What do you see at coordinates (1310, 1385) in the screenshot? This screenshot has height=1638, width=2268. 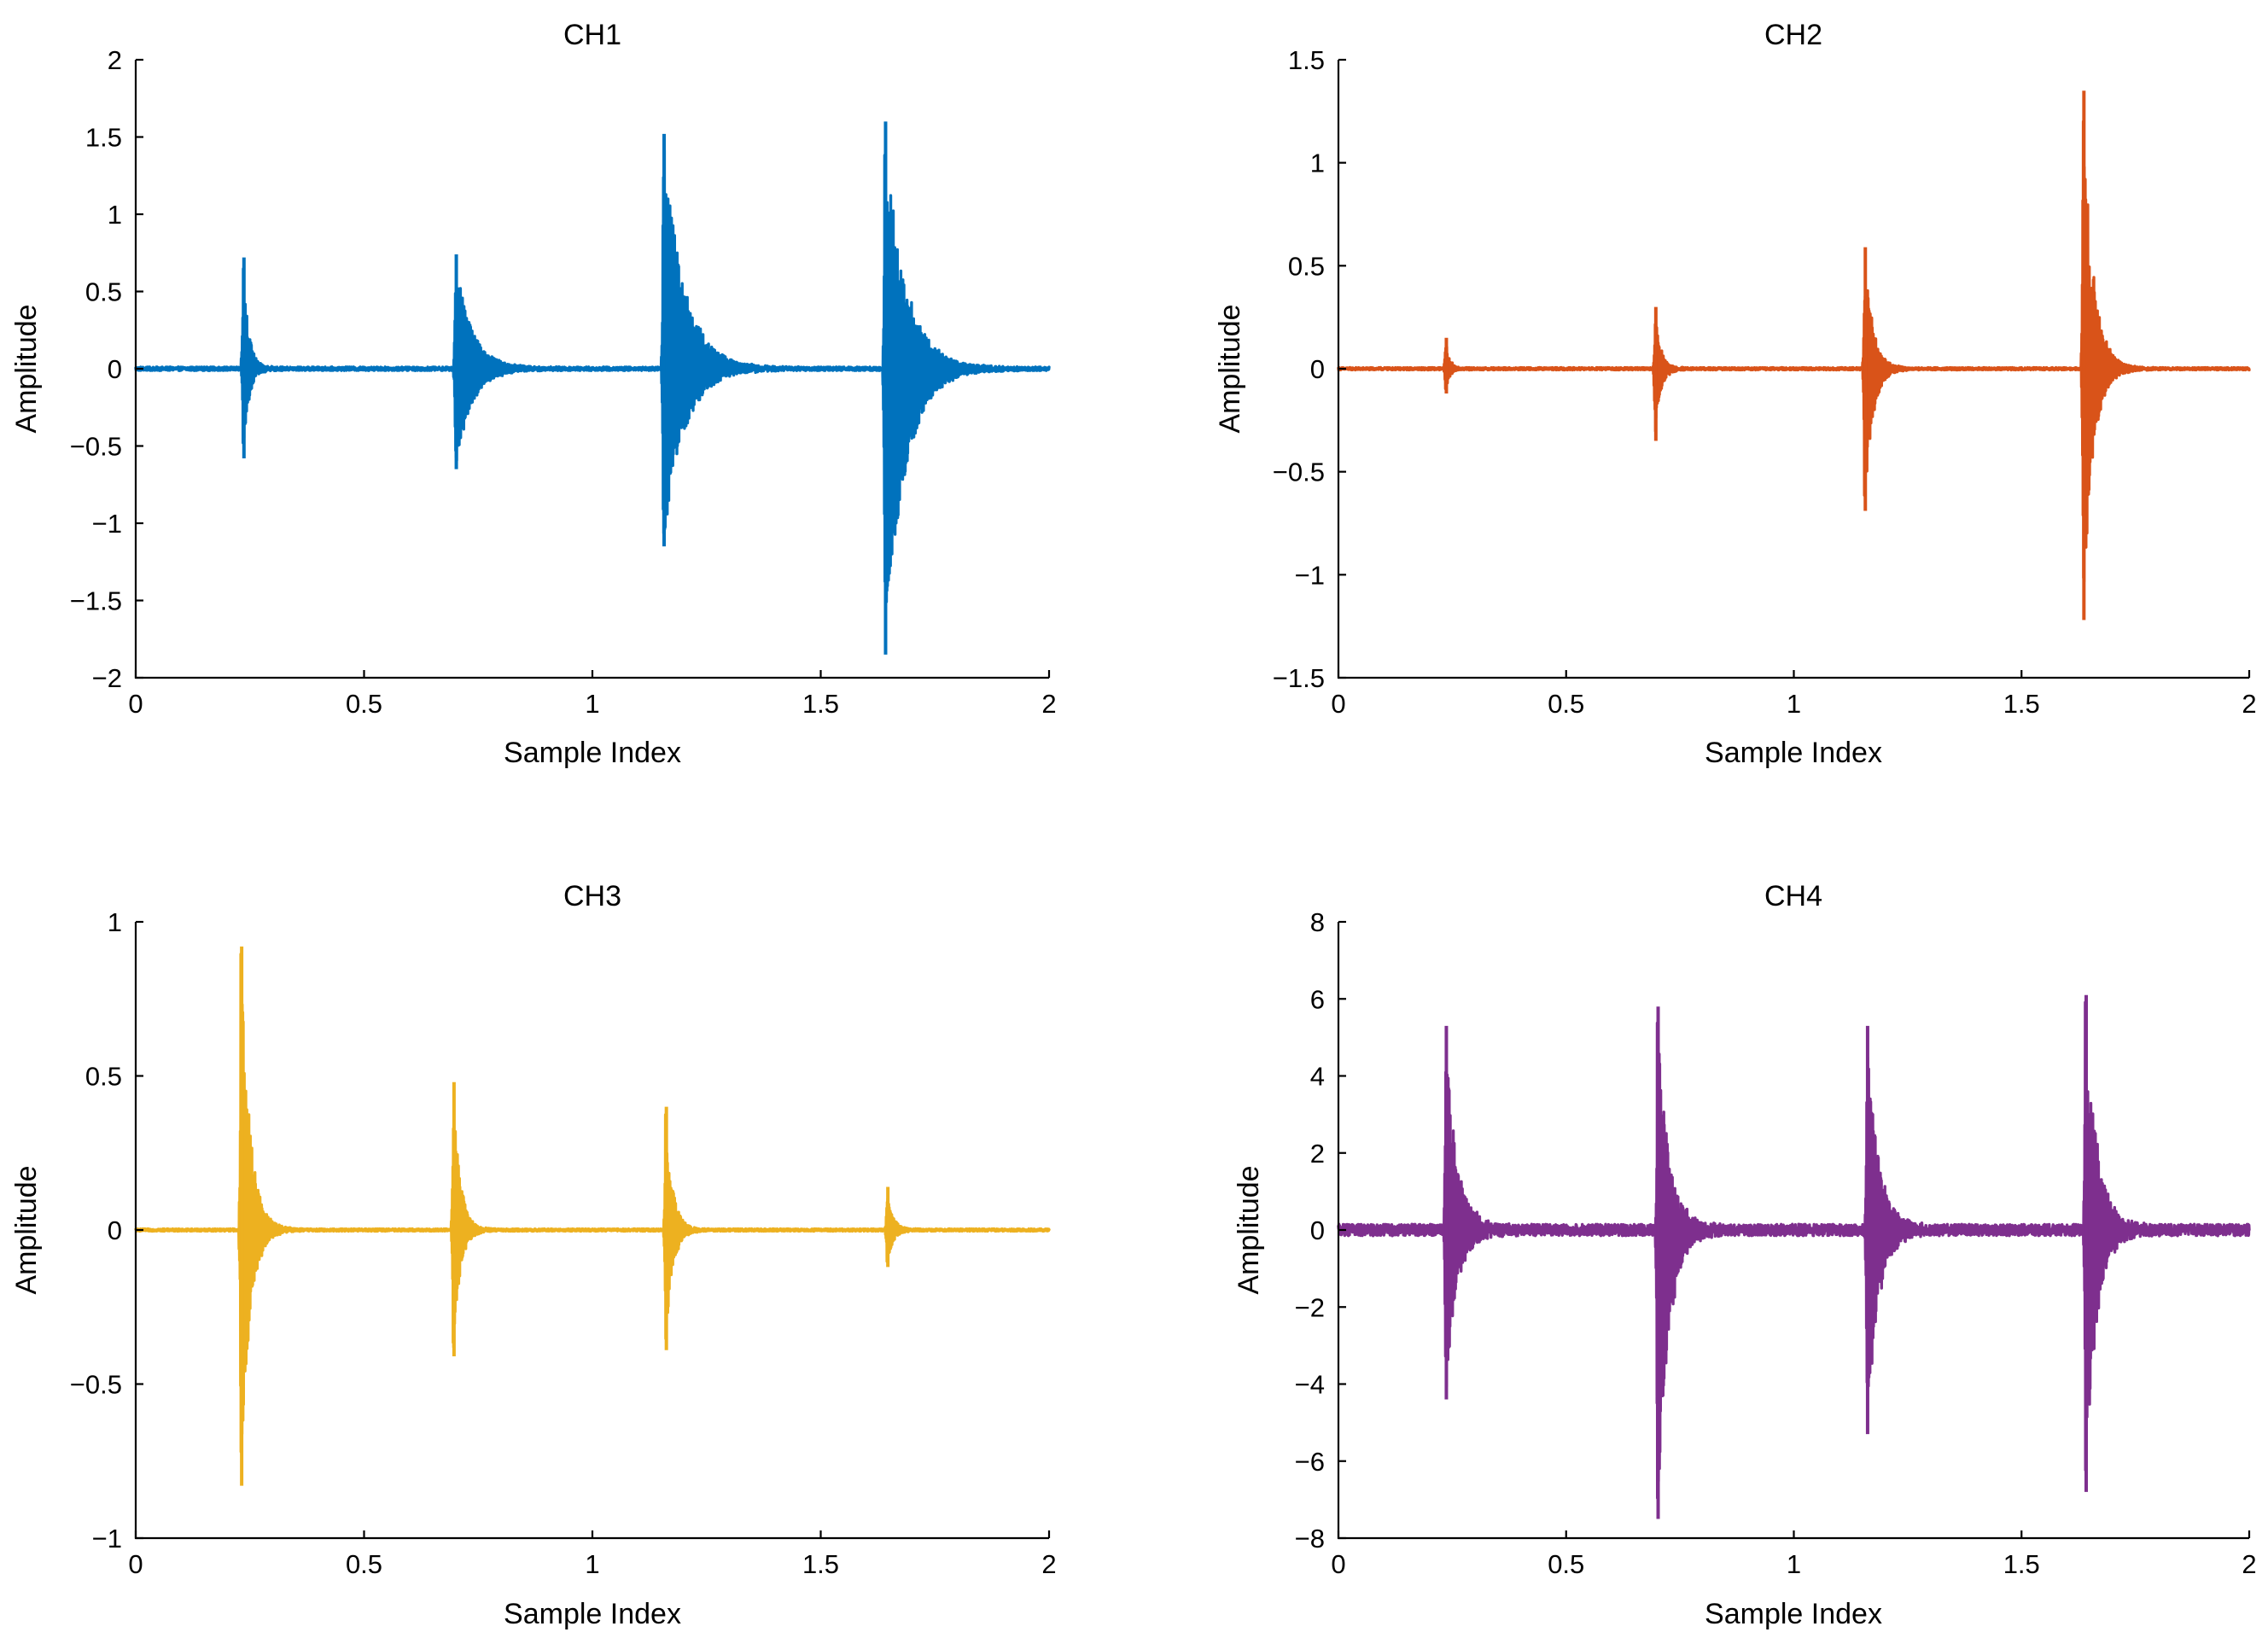 I see `y-tick-label: −4` at bounding box center [1310, 1385].